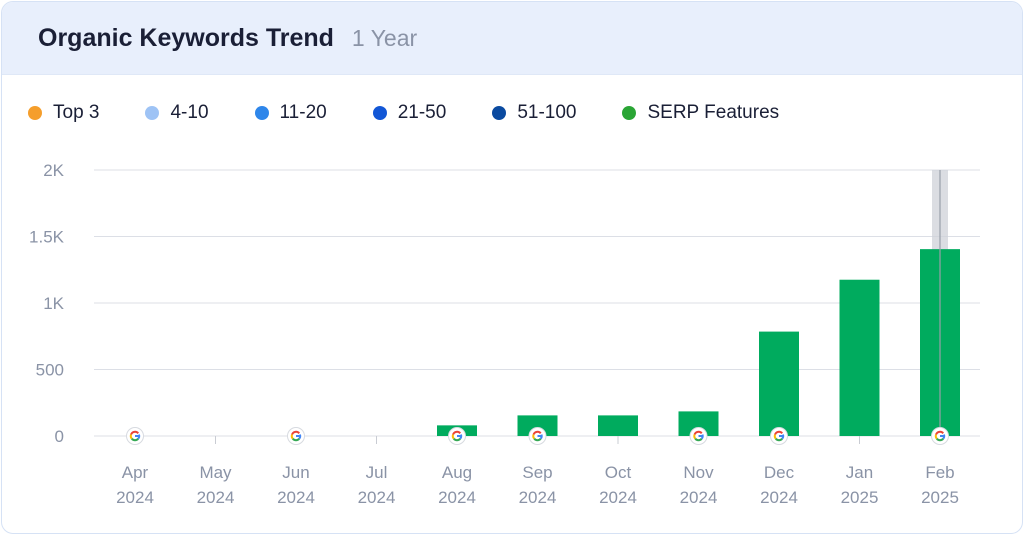 The height and width of the screenshot is (535, 1024). I want to click on x-tick-label-month: Jan, so click(859, 472).